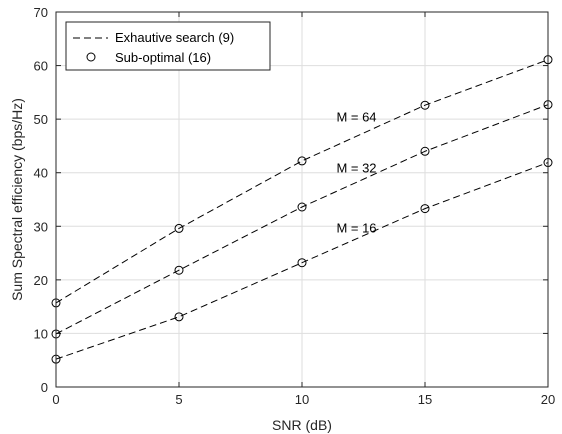 This screenshot has height=434, width=562. I want to click on annotation-m-16: M = 16, so click(356, 228).